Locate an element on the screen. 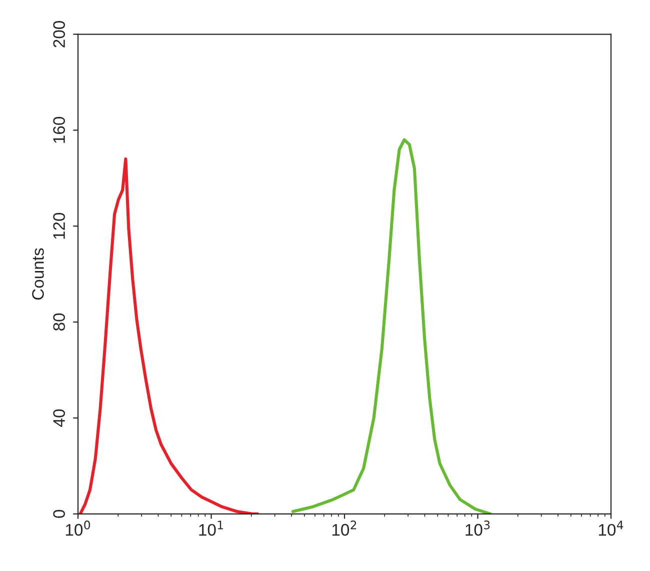 The image size is (650, 571). x-tick-label: 10$^{2}$ is located at coordinates (344, 528).